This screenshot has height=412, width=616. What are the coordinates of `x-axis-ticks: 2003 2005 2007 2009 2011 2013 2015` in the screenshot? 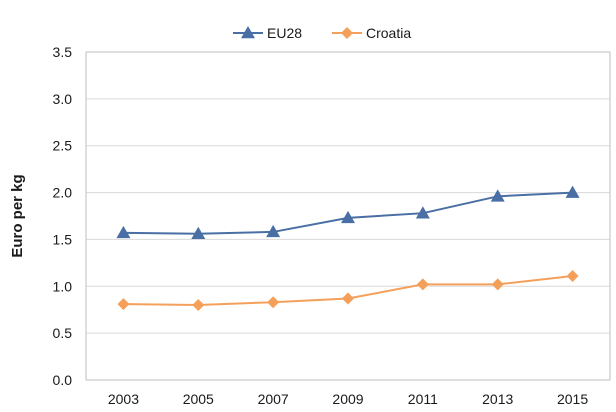 It's located at (348, 399).